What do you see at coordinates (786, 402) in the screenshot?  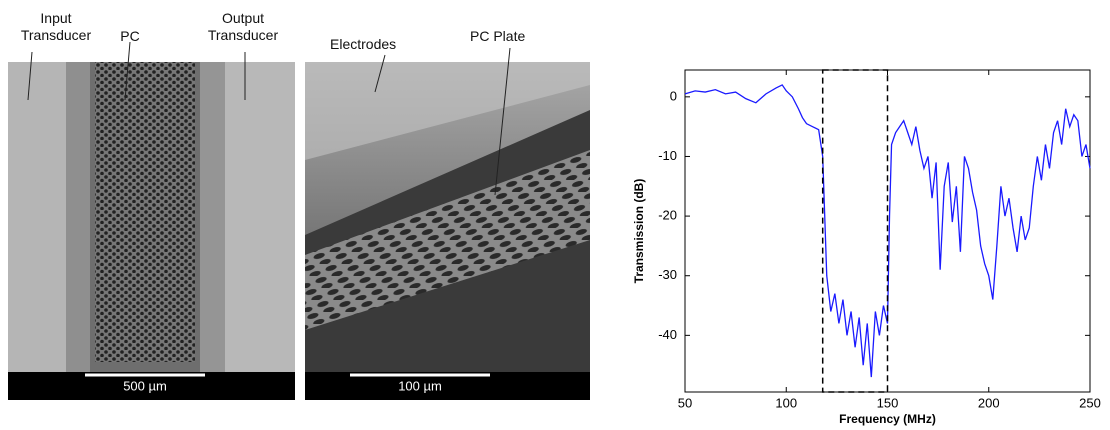 I see `x-tick-label: 100` at bounding box center [786, 402].